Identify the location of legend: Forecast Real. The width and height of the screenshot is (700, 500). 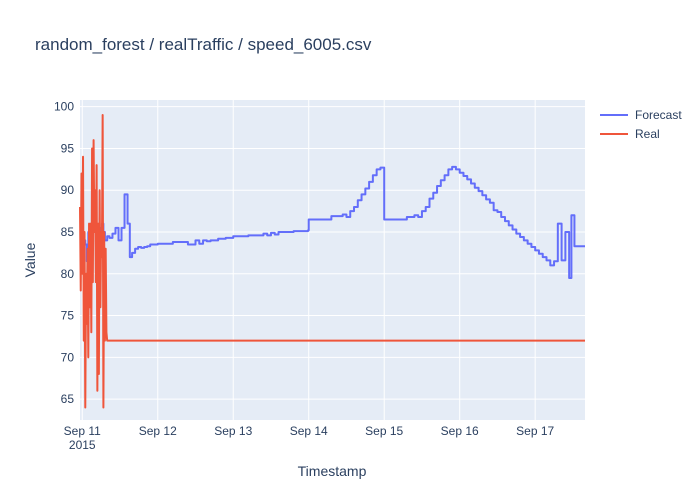
(641, 124).